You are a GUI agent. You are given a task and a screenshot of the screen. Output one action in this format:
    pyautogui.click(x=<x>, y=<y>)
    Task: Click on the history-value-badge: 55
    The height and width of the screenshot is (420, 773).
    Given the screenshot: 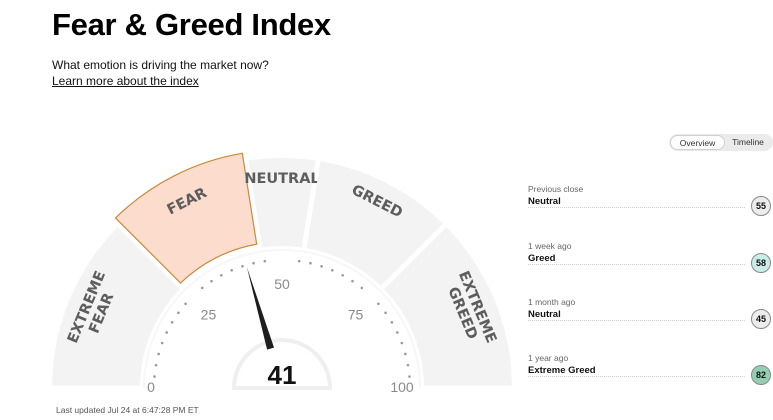 What is the action you would take?
    pyautogui.click(x=761, y=206)
    